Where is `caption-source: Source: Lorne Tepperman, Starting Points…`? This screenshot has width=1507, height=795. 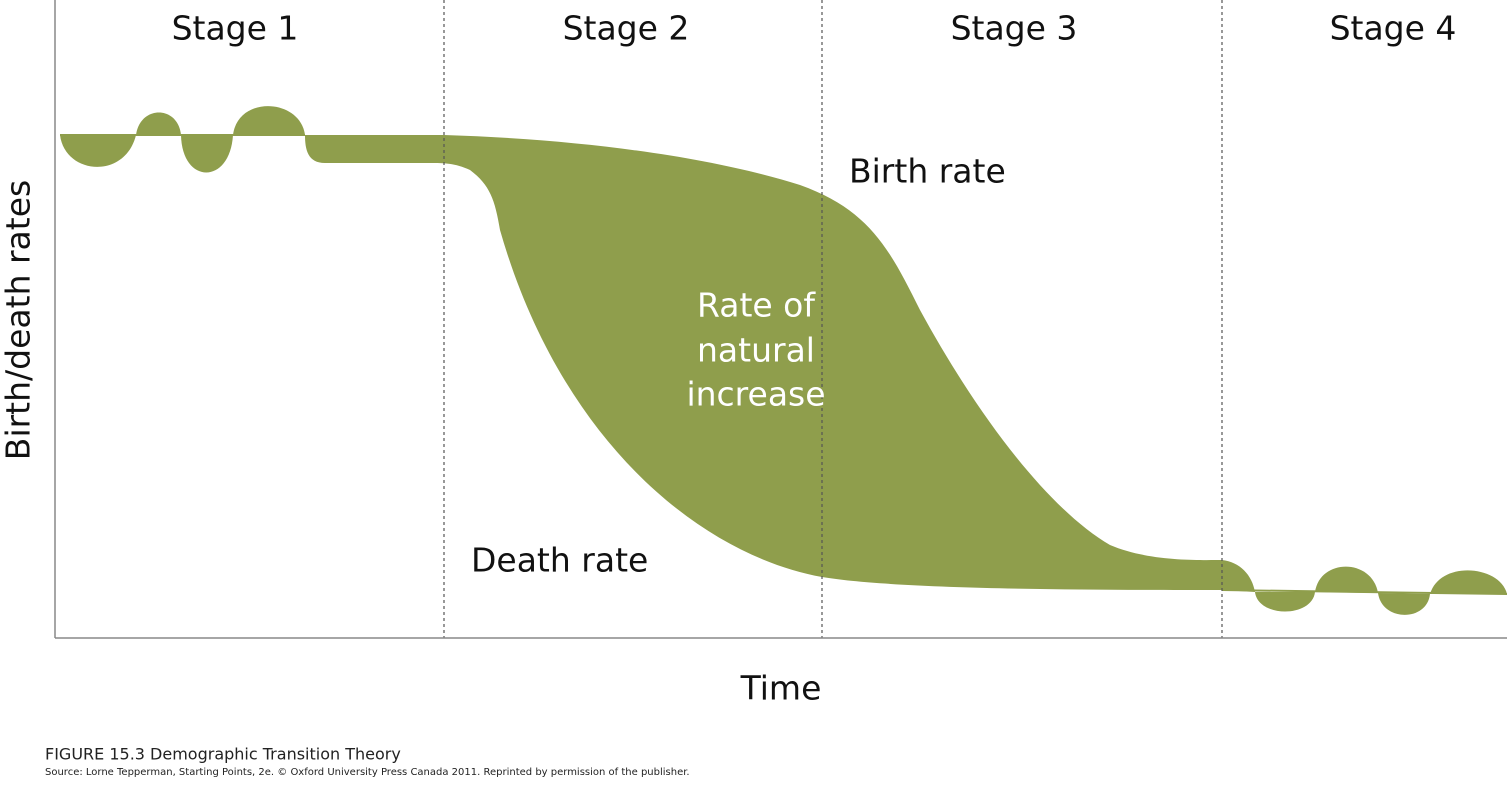 caption-source: Source: Lorne Tepperman, Starting Points… is located at coordinates (367, 772).